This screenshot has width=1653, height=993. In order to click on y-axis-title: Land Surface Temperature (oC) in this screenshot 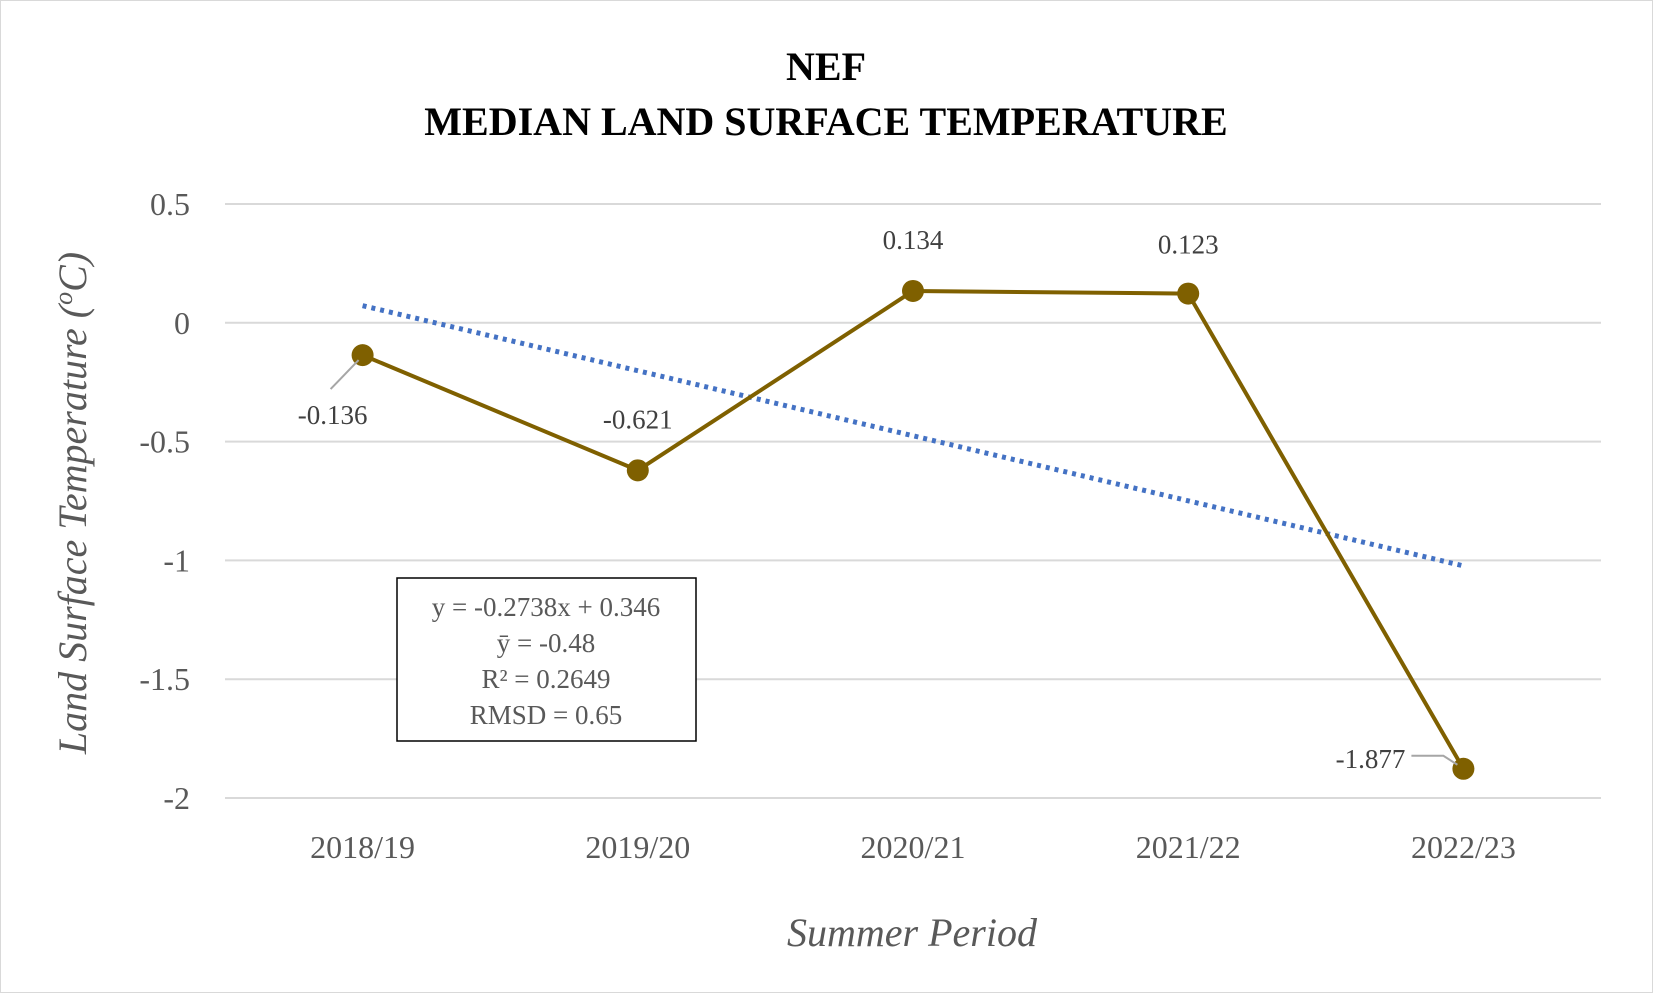, I will do `click(72, 503)`.